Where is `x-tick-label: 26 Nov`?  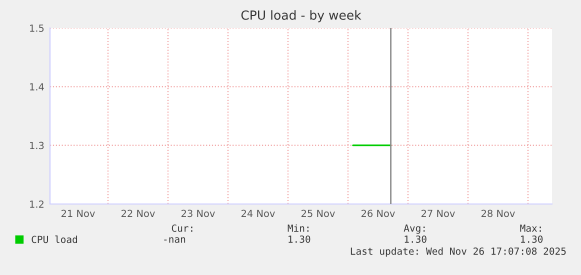
x-tick-label: 26 Nov is located at coordinates (378, 214).